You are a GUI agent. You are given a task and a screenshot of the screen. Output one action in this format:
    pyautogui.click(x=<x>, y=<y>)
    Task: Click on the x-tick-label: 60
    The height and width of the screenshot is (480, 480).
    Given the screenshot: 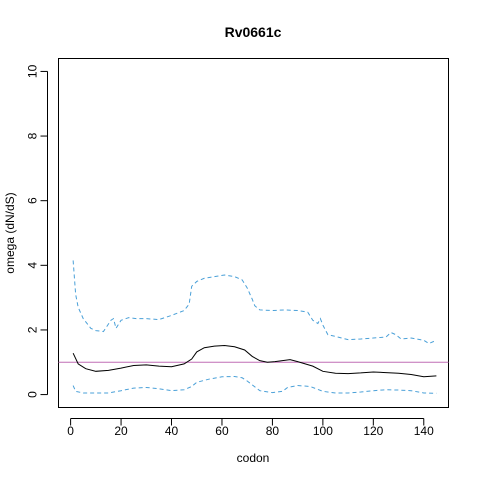 What is the action you would take?
    pyautogui.click(x=222, y=431)
    